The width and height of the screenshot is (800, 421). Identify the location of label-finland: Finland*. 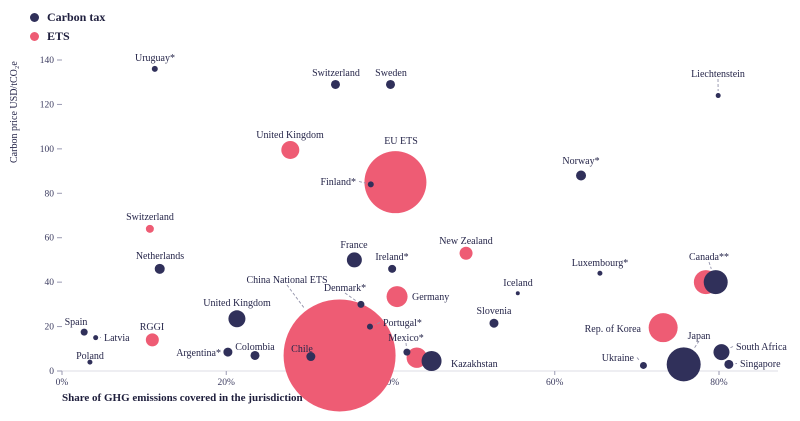
(338, 182).